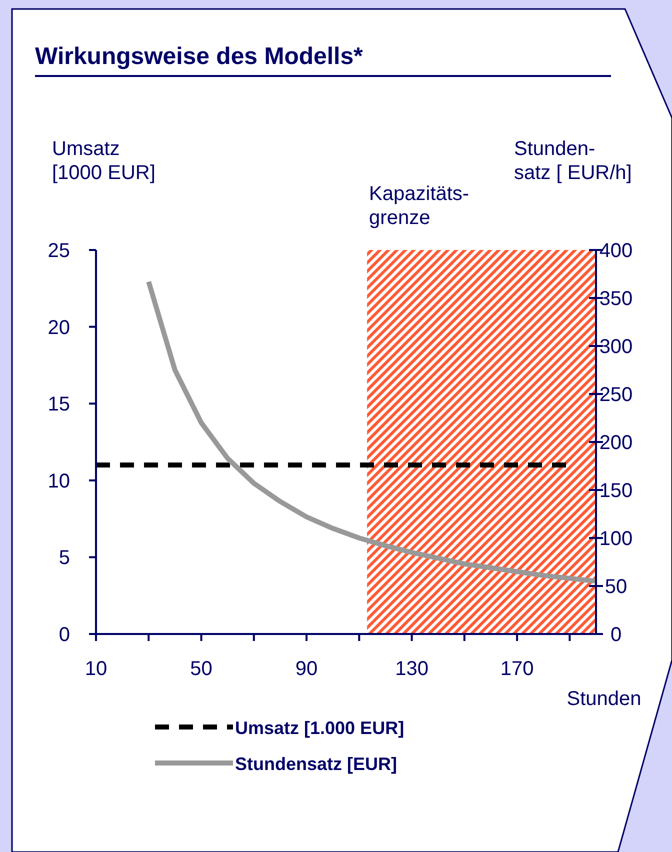 The height and width of the screenshot is (852, 672). Describe the element at coordinates (199, 56) in the screenshot. I see `chart-title: Wirkungsweise des Modells*` at that location.